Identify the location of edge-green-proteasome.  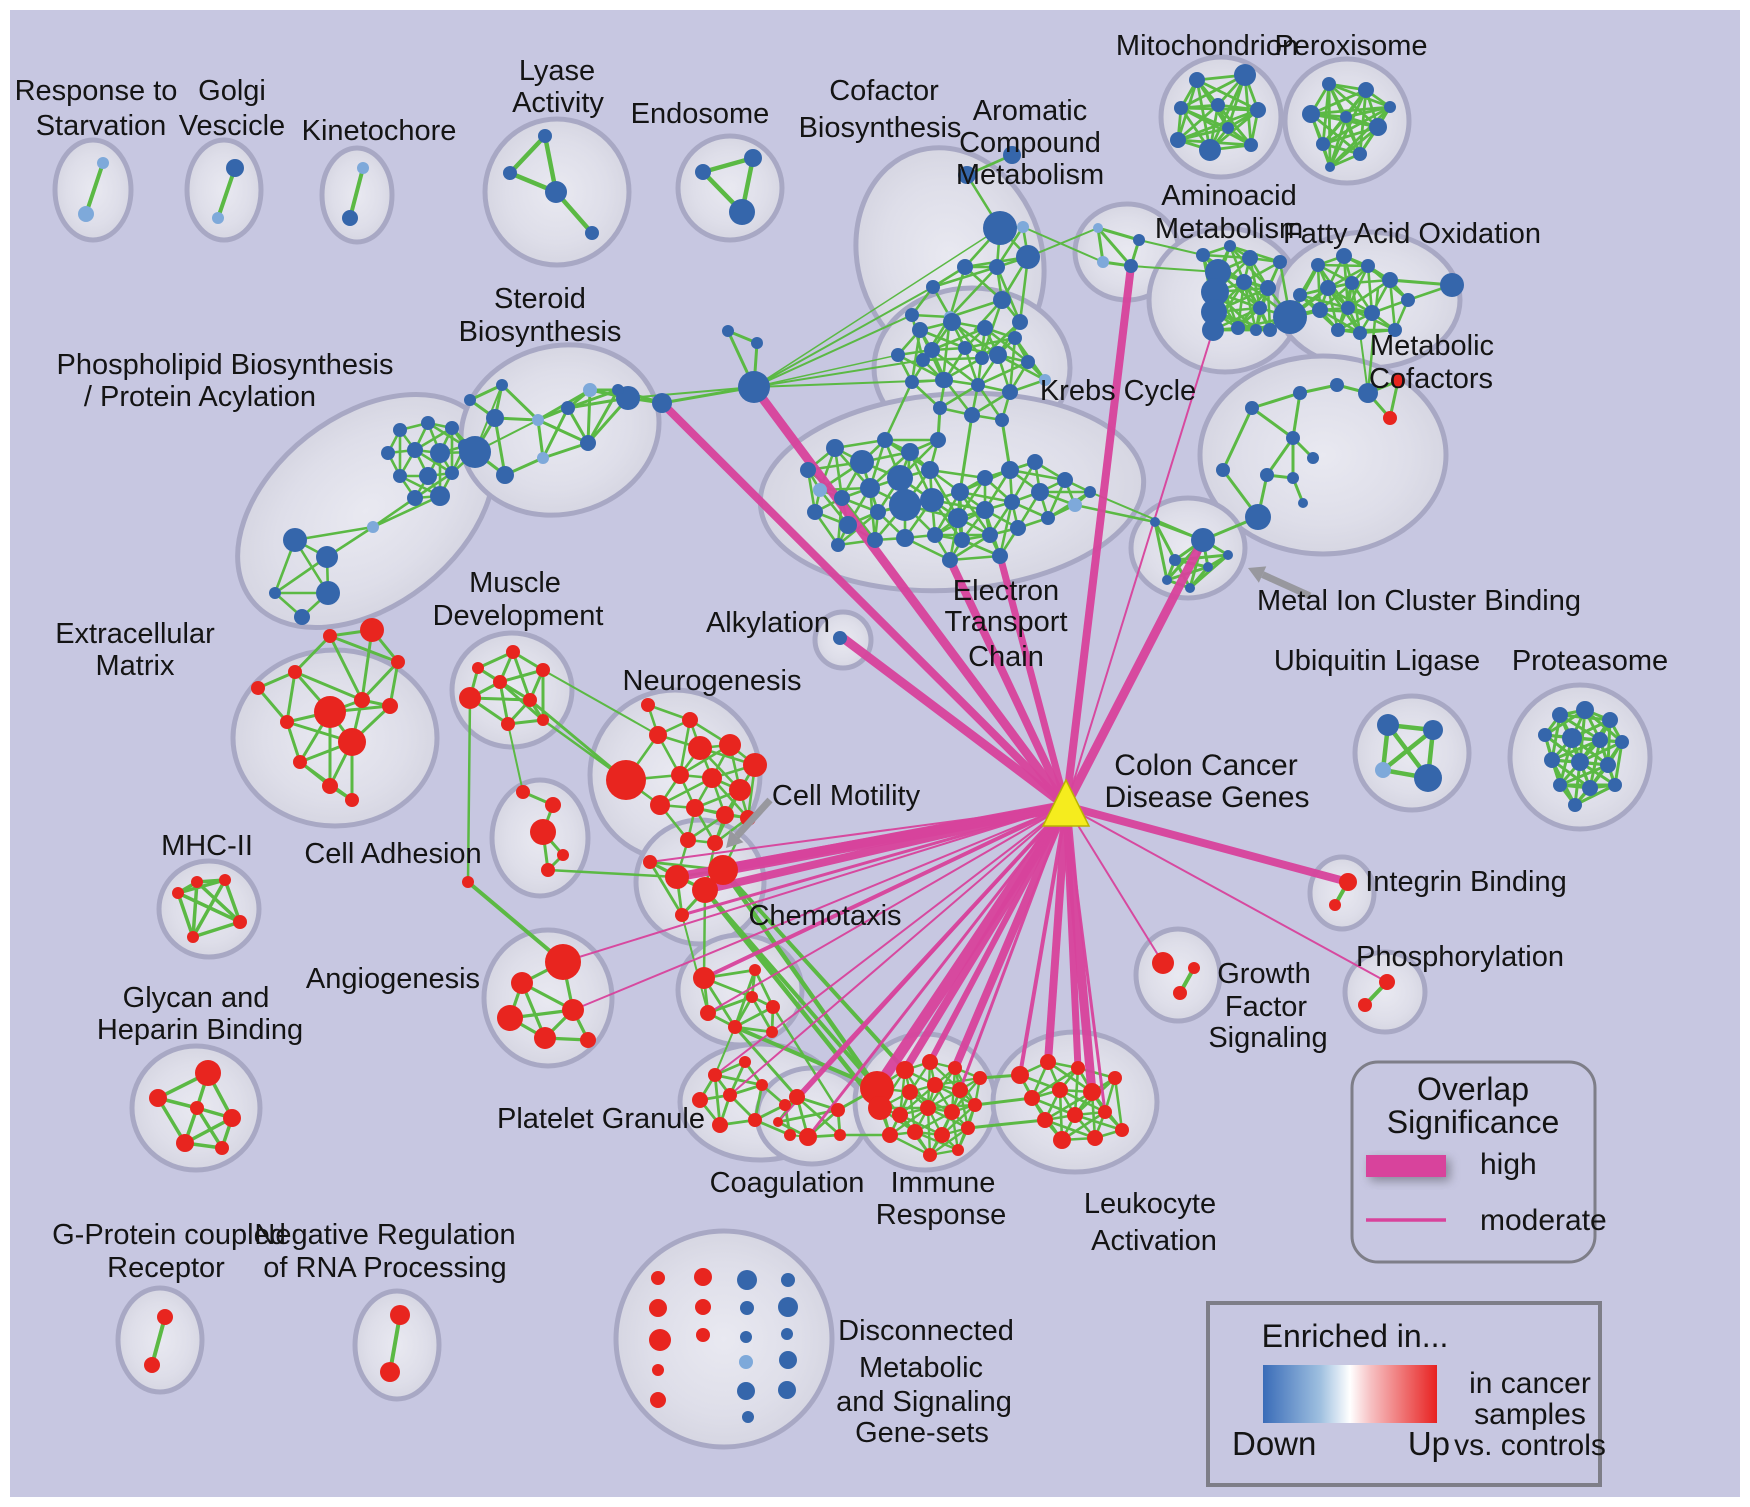
(1576, 750).